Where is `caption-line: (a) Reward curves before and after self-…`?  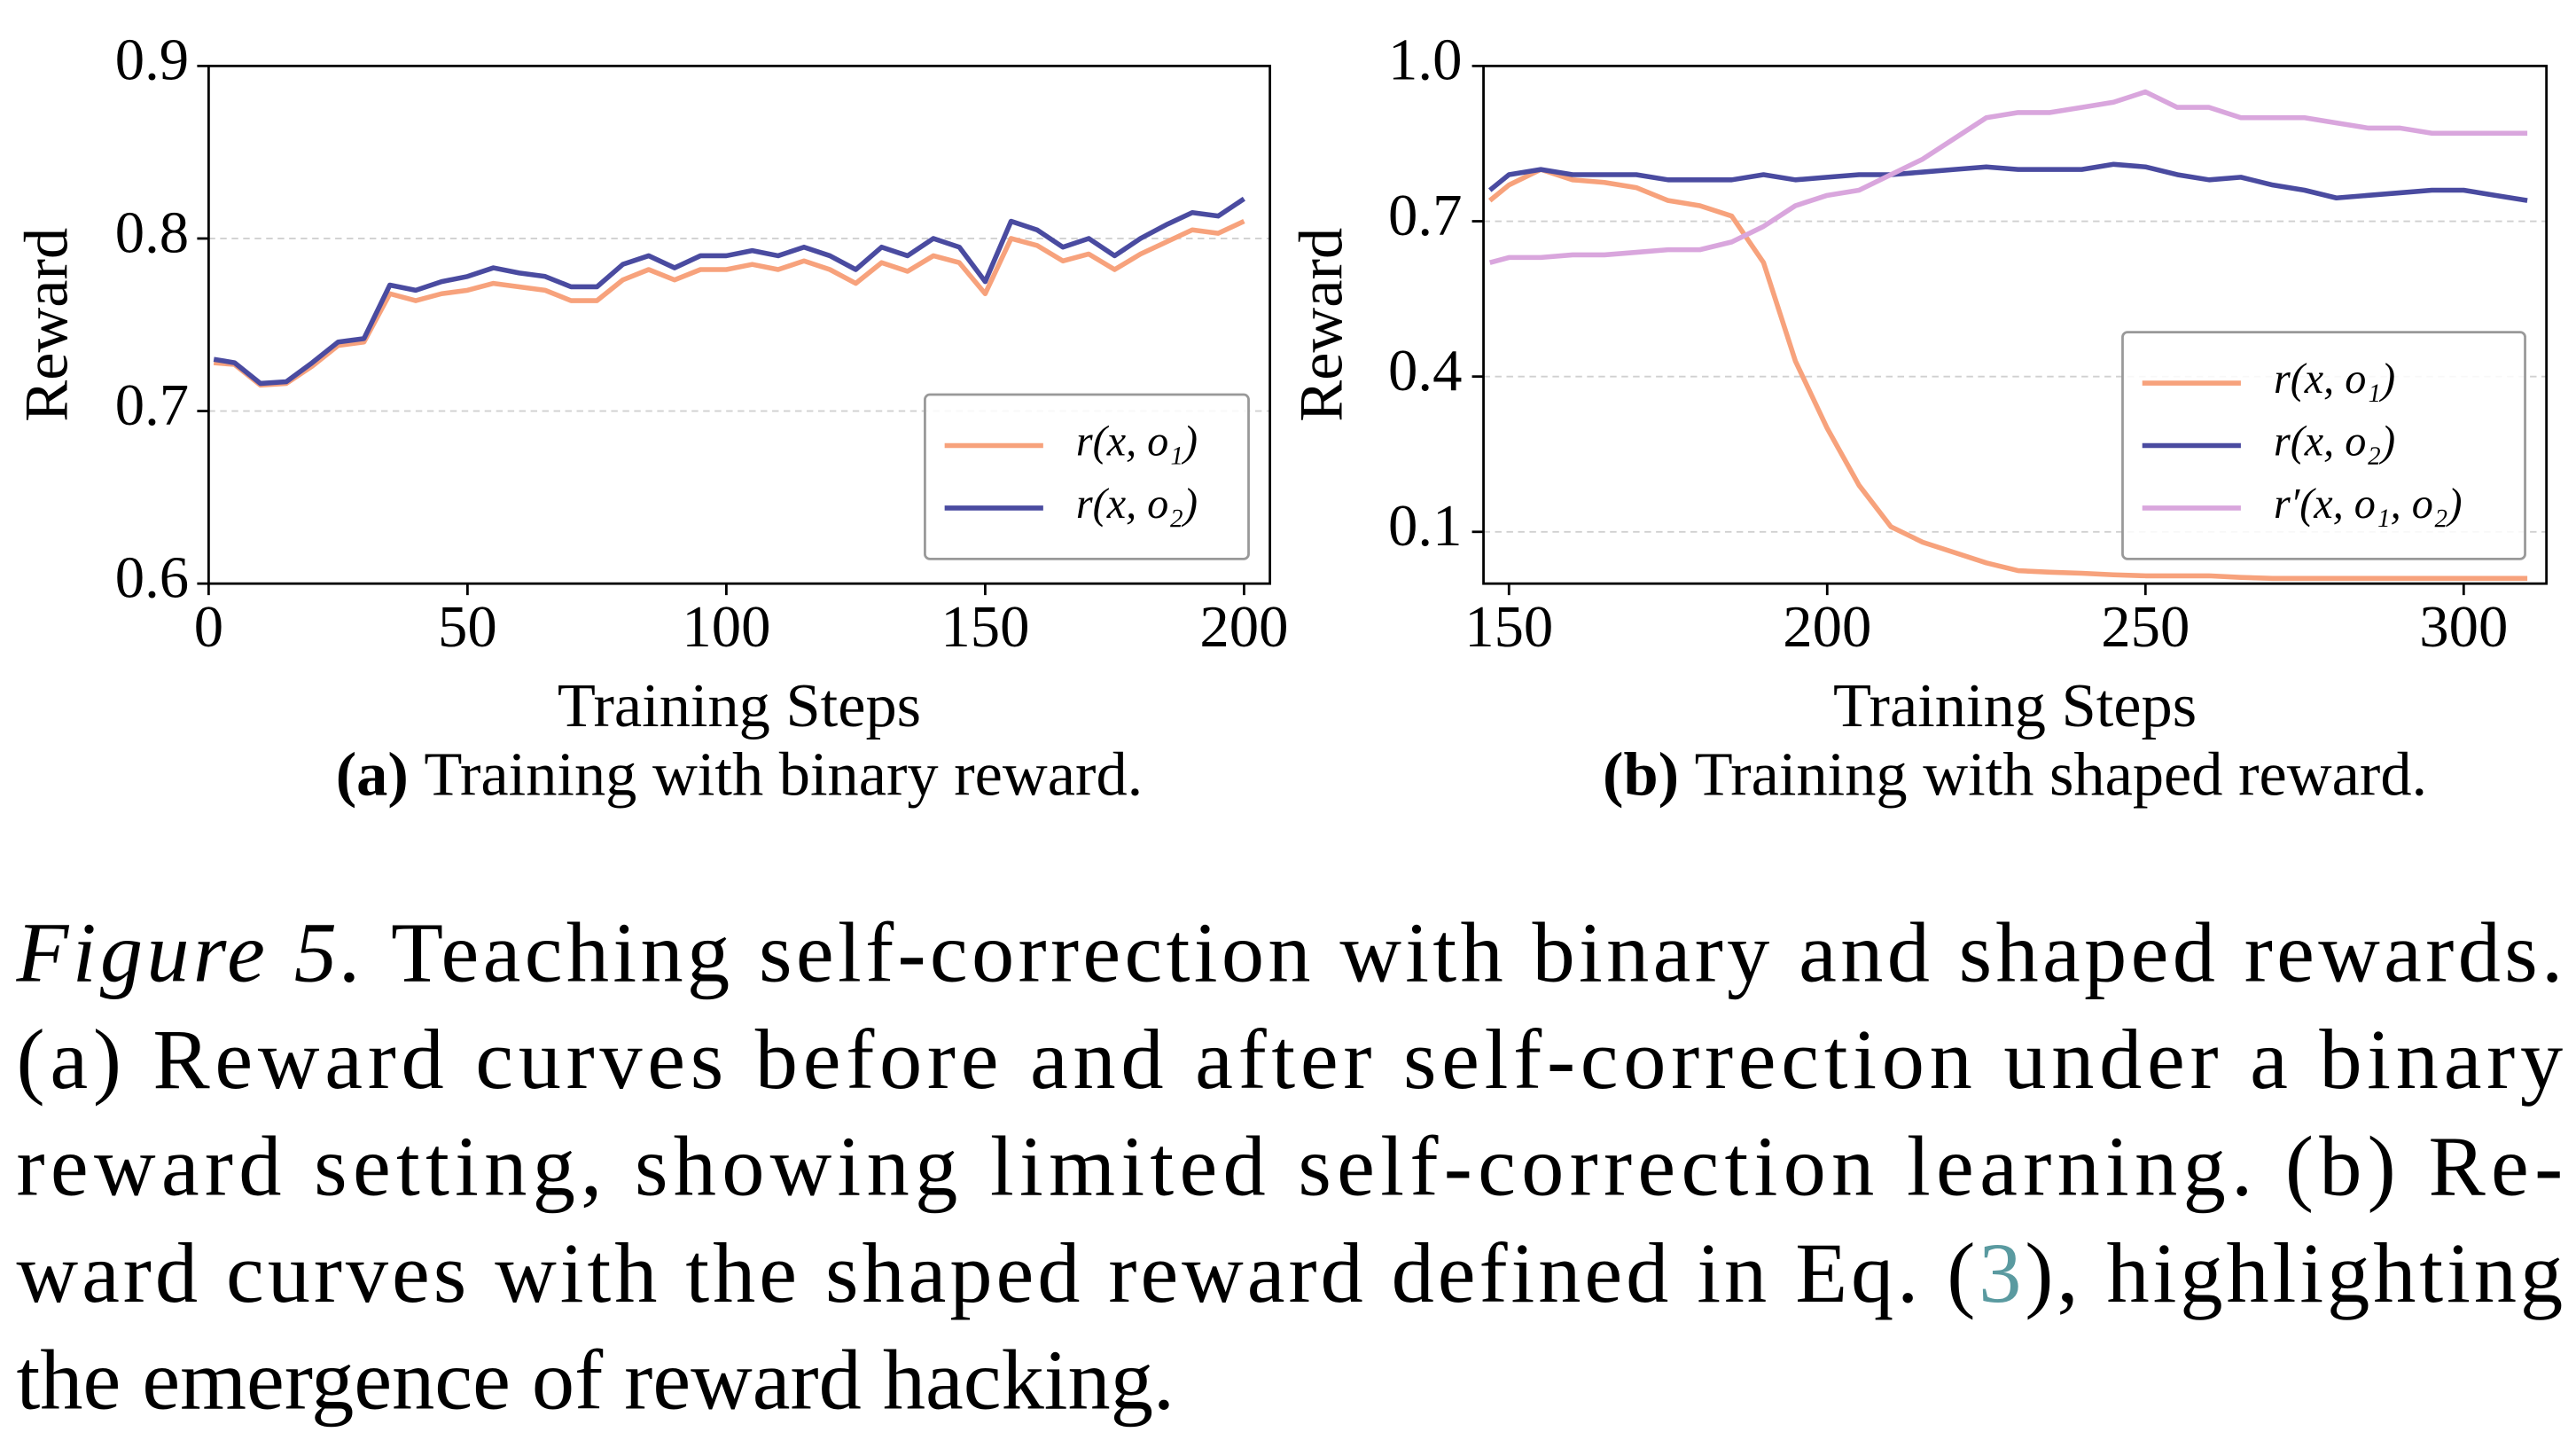
caption-line: (a) Reward curves before and after self-… is located at coordinates (1290, 1059).